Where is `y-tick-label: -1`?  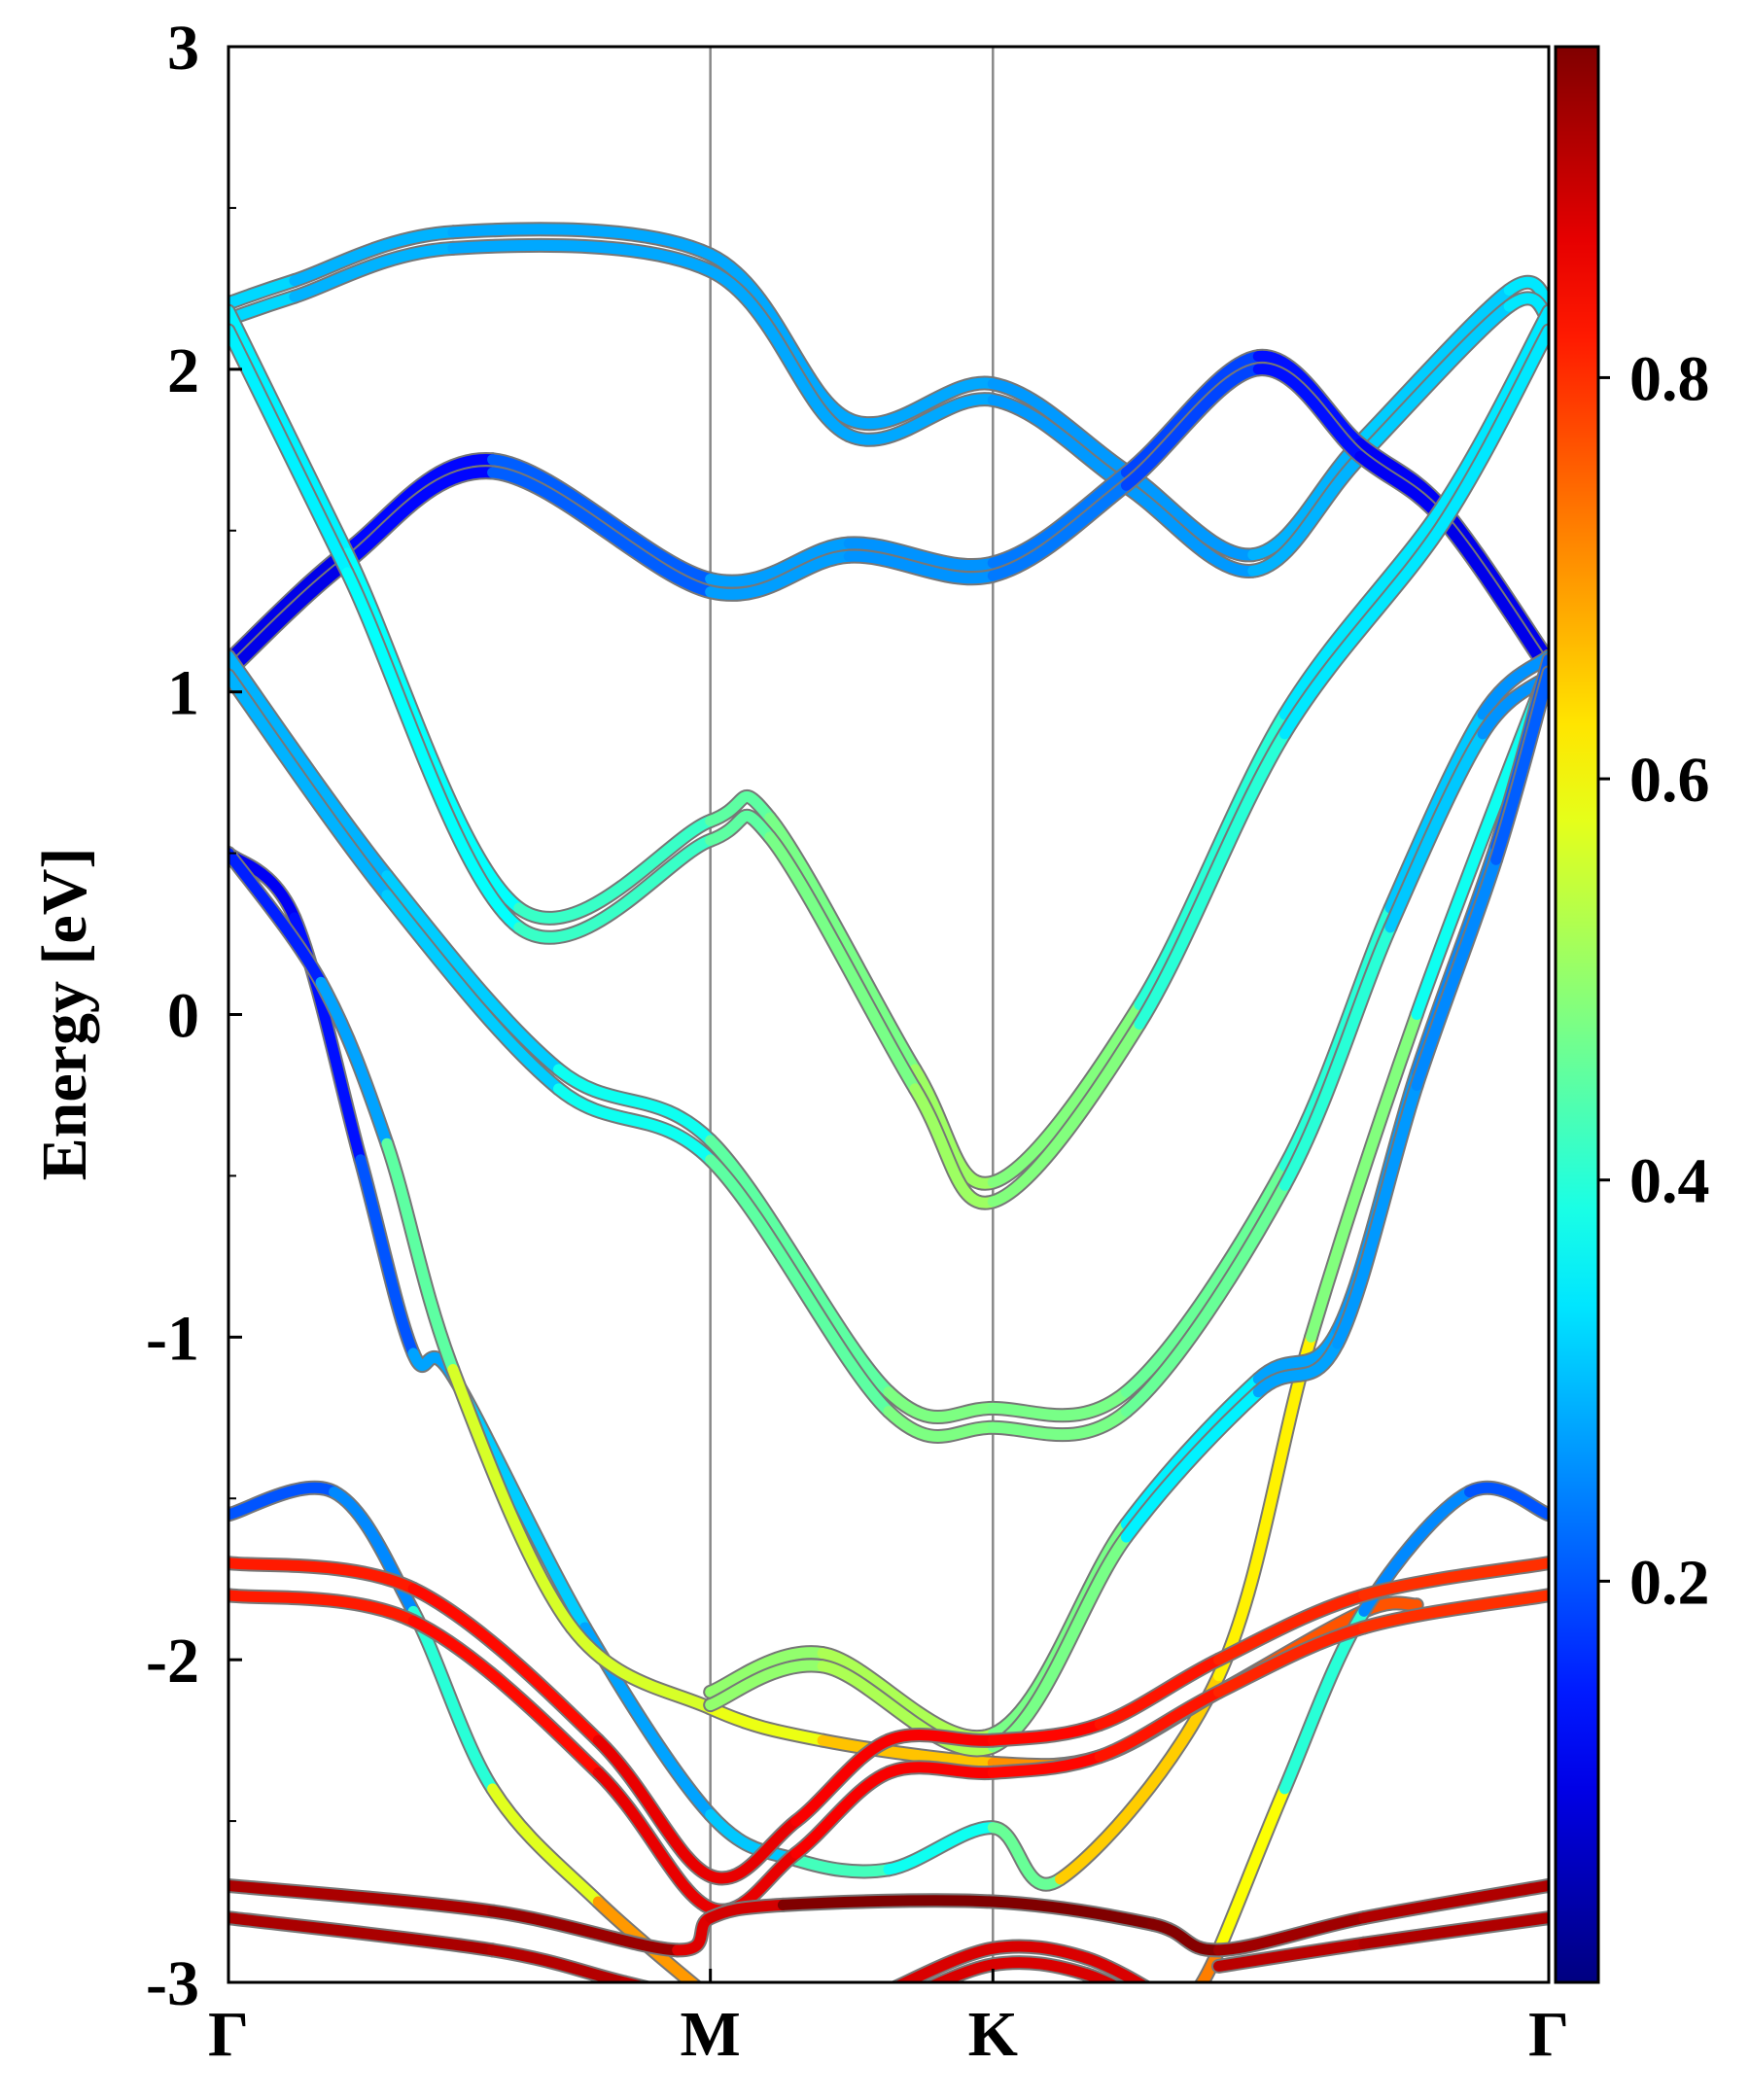 y-tick-label: -1 is located at coordinates (172, 1338).